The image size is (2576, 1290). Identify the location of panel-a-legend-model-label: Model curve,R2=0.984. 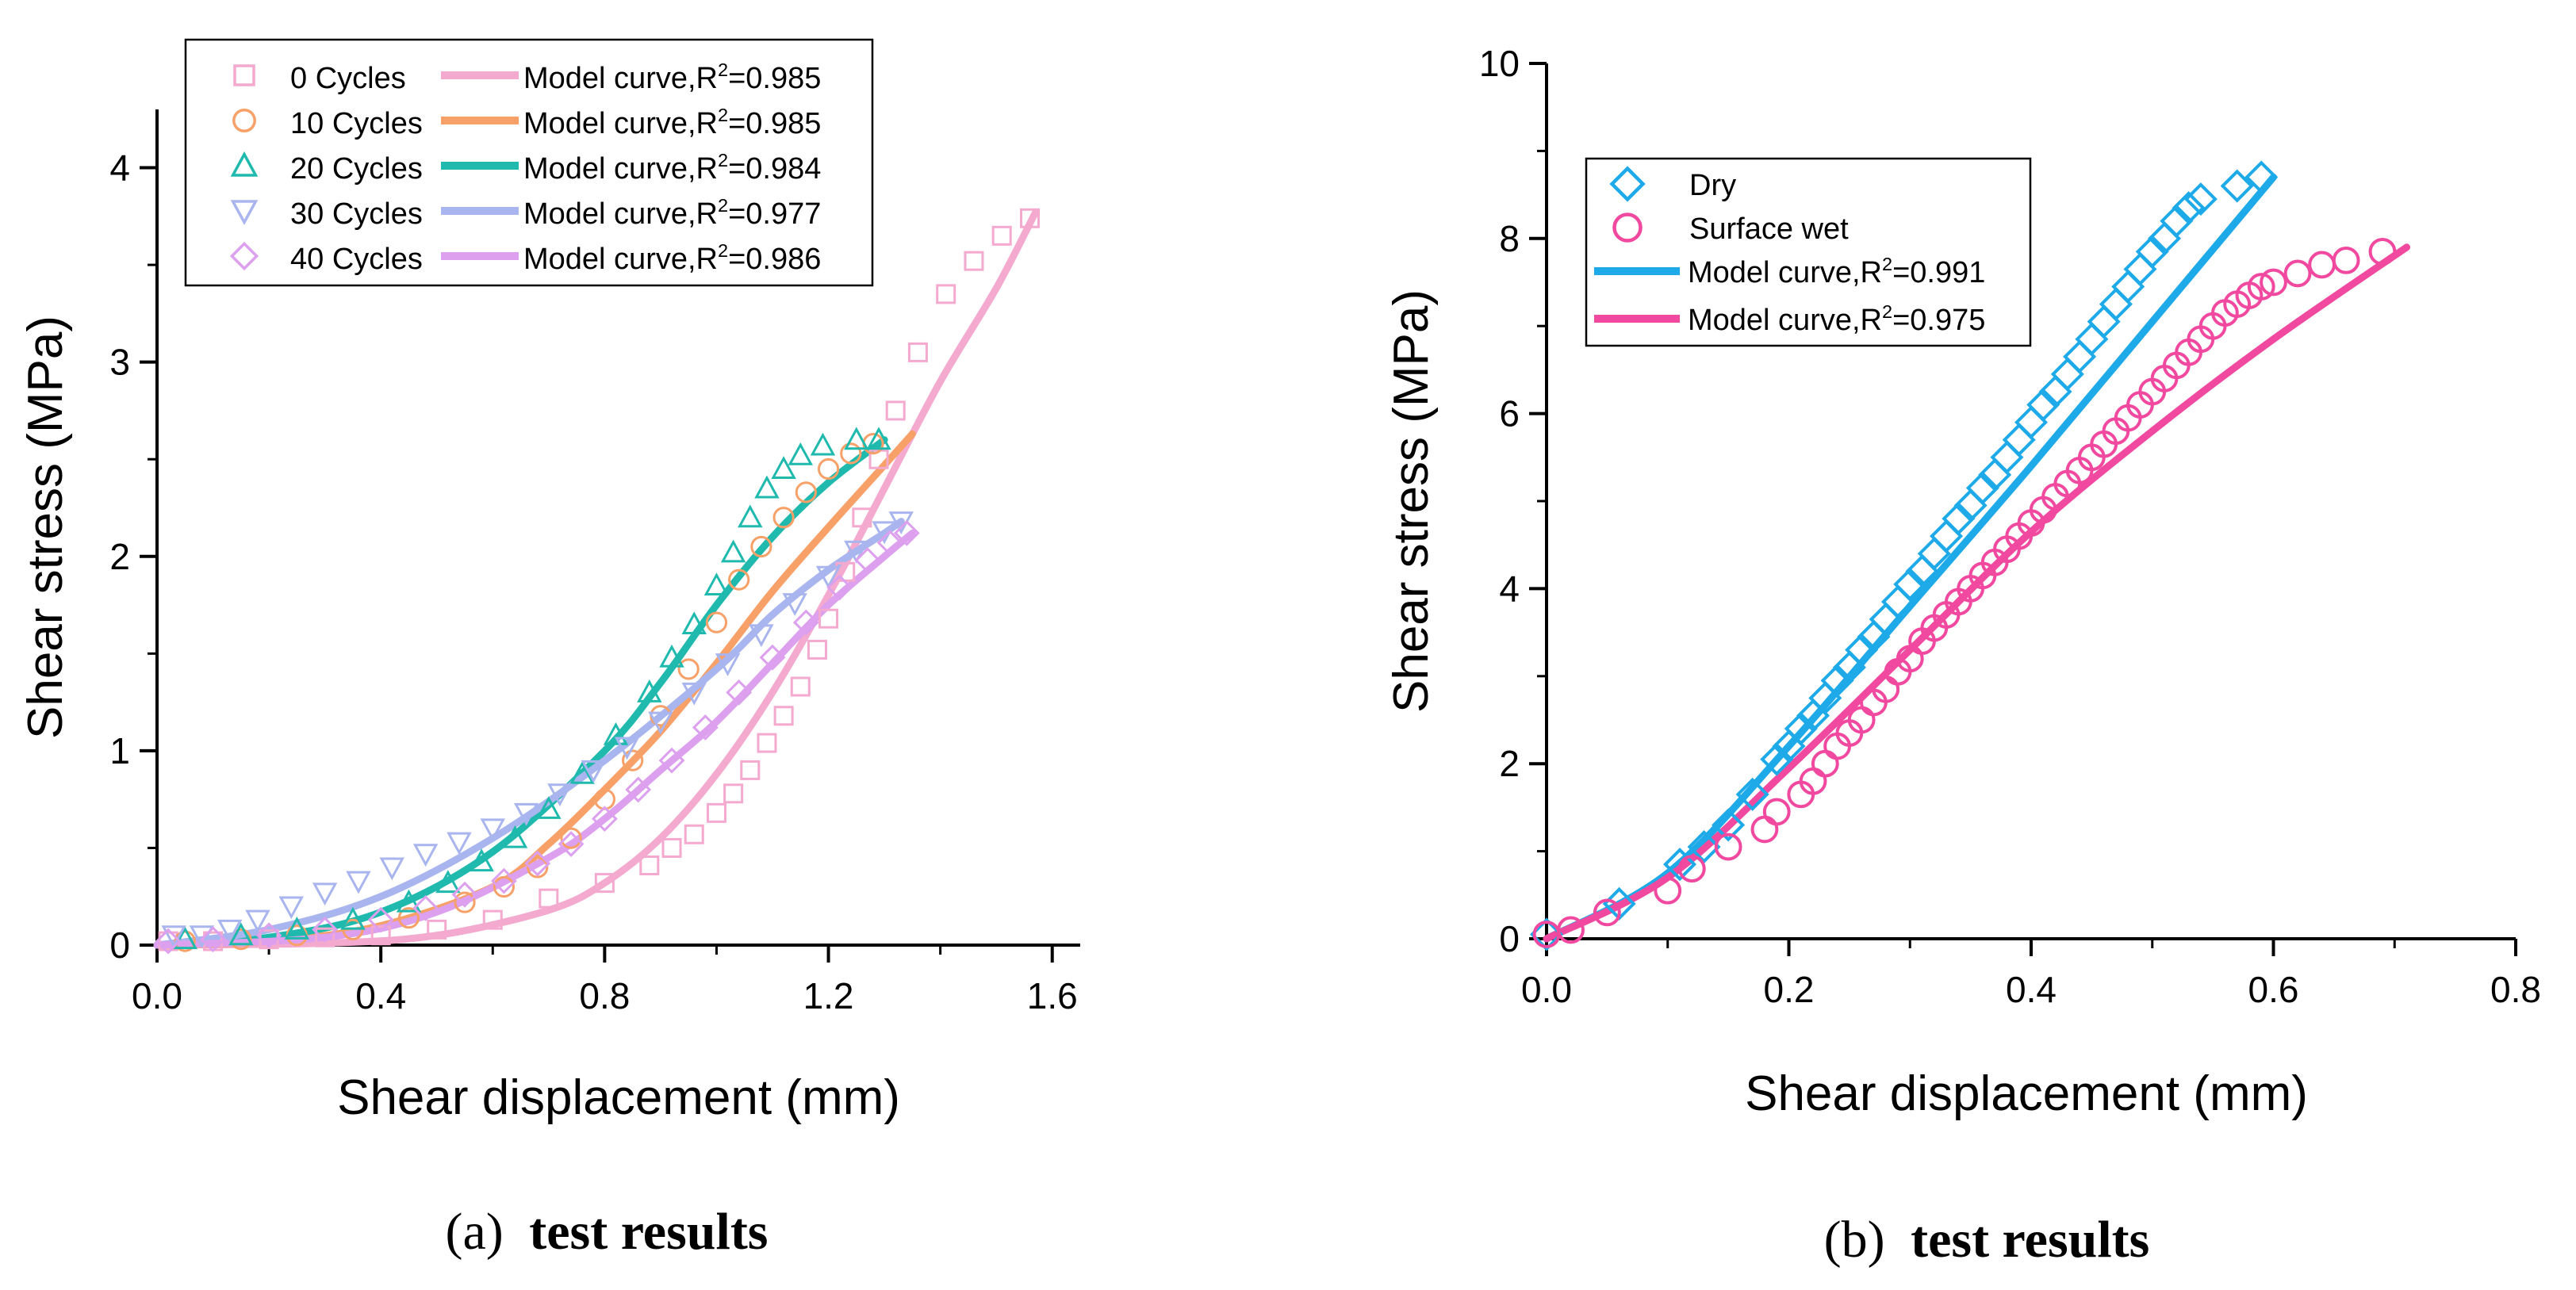
(672, 168).